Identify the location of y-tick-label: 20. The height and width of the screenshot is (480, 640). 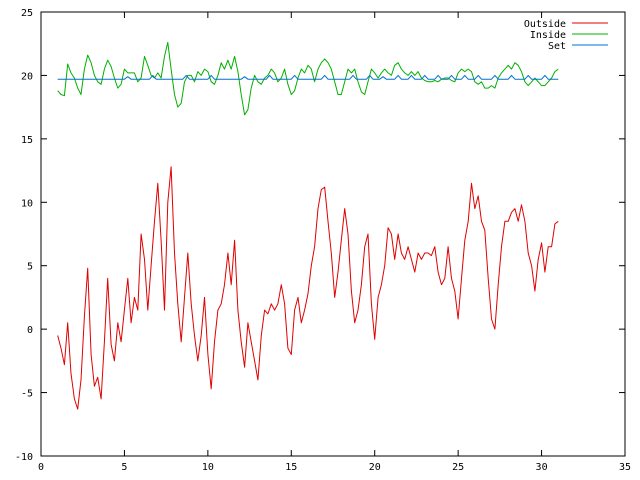
(27, 76).